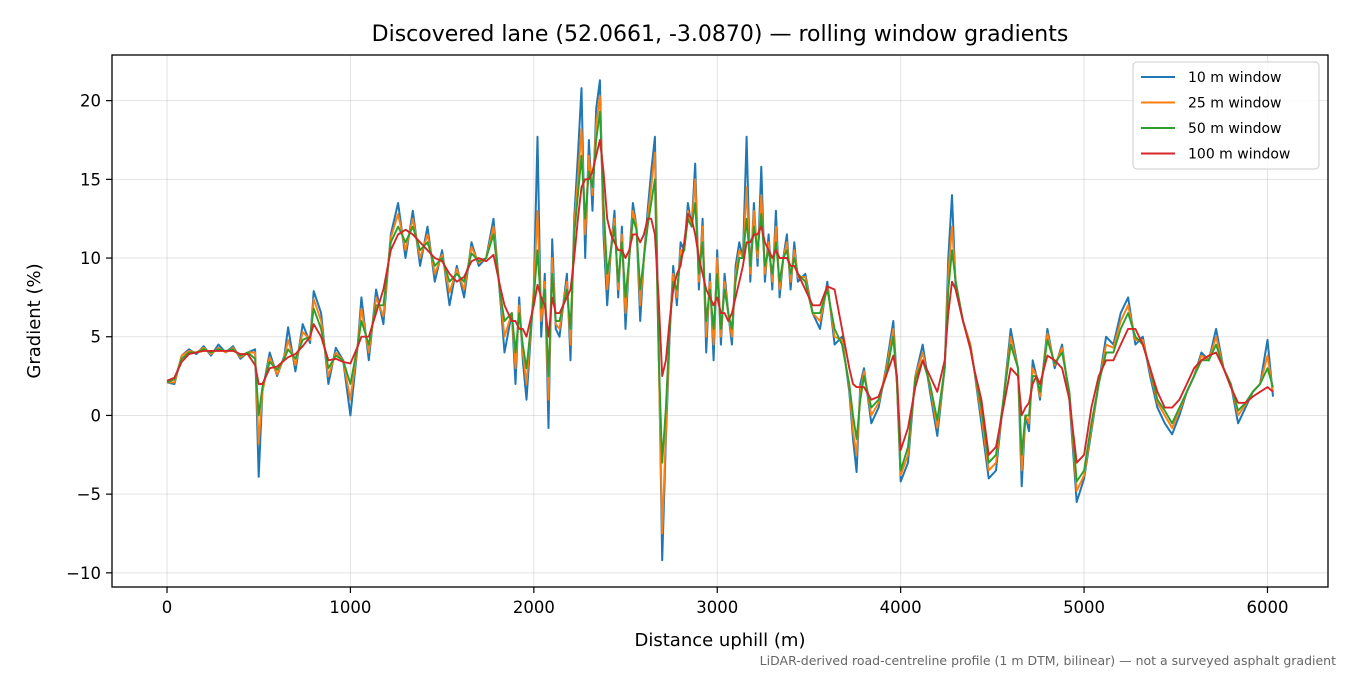  What do you see at coordinates (1234, 129) in the screenshot?
I see `legend-label-3: 50 m window` at bounding box center [1234, 129].